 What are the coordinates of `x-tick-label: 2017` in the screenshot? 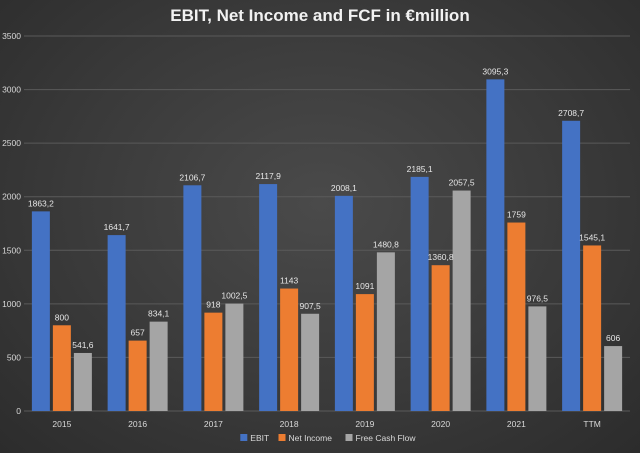 It's located at (213, 424).